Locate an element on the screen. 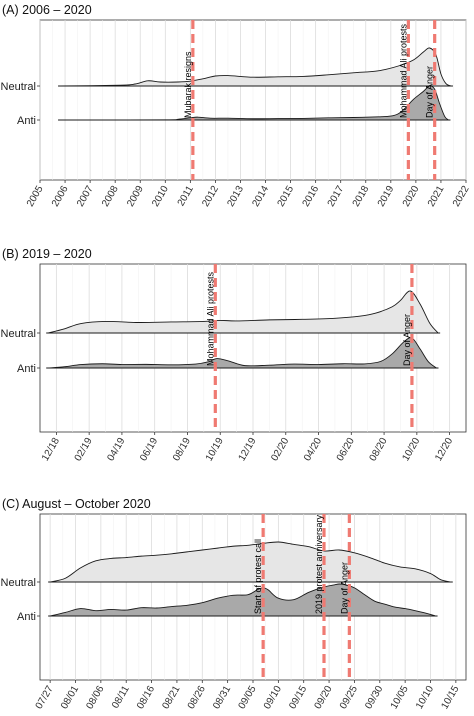 The width and height of the screenshot is (474, 716). x-tick-label: 12/20 is located at coordinates (444, 450).